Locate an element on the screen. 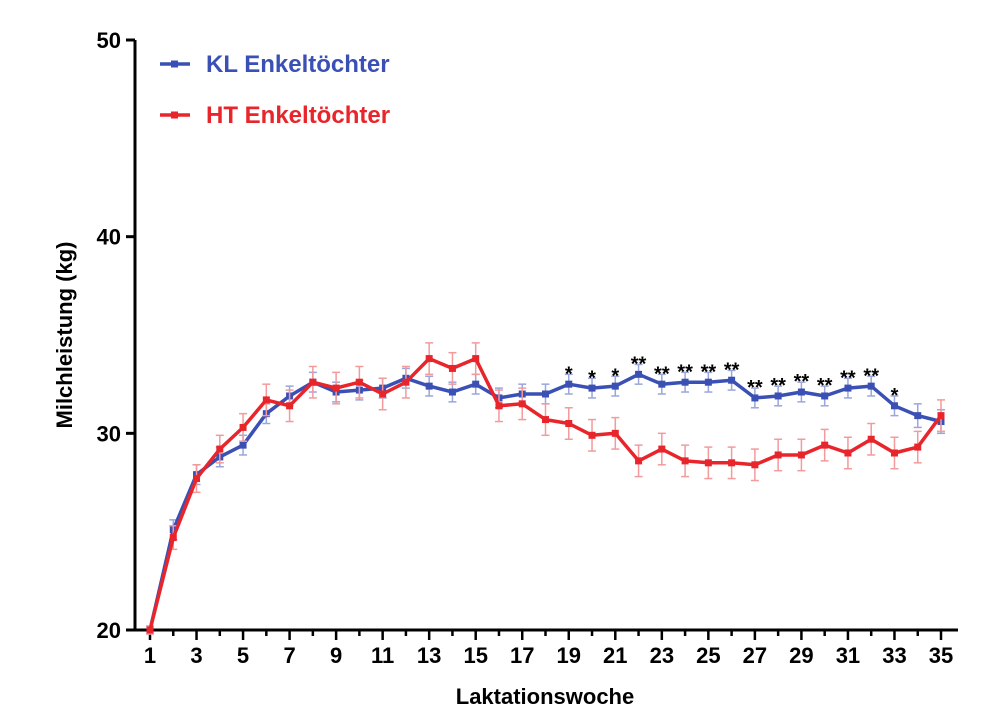 The width and height of the screenshot is (1000, 719). legend-item-1: KL Enkeltöchter is located at coordinates (275, 64).